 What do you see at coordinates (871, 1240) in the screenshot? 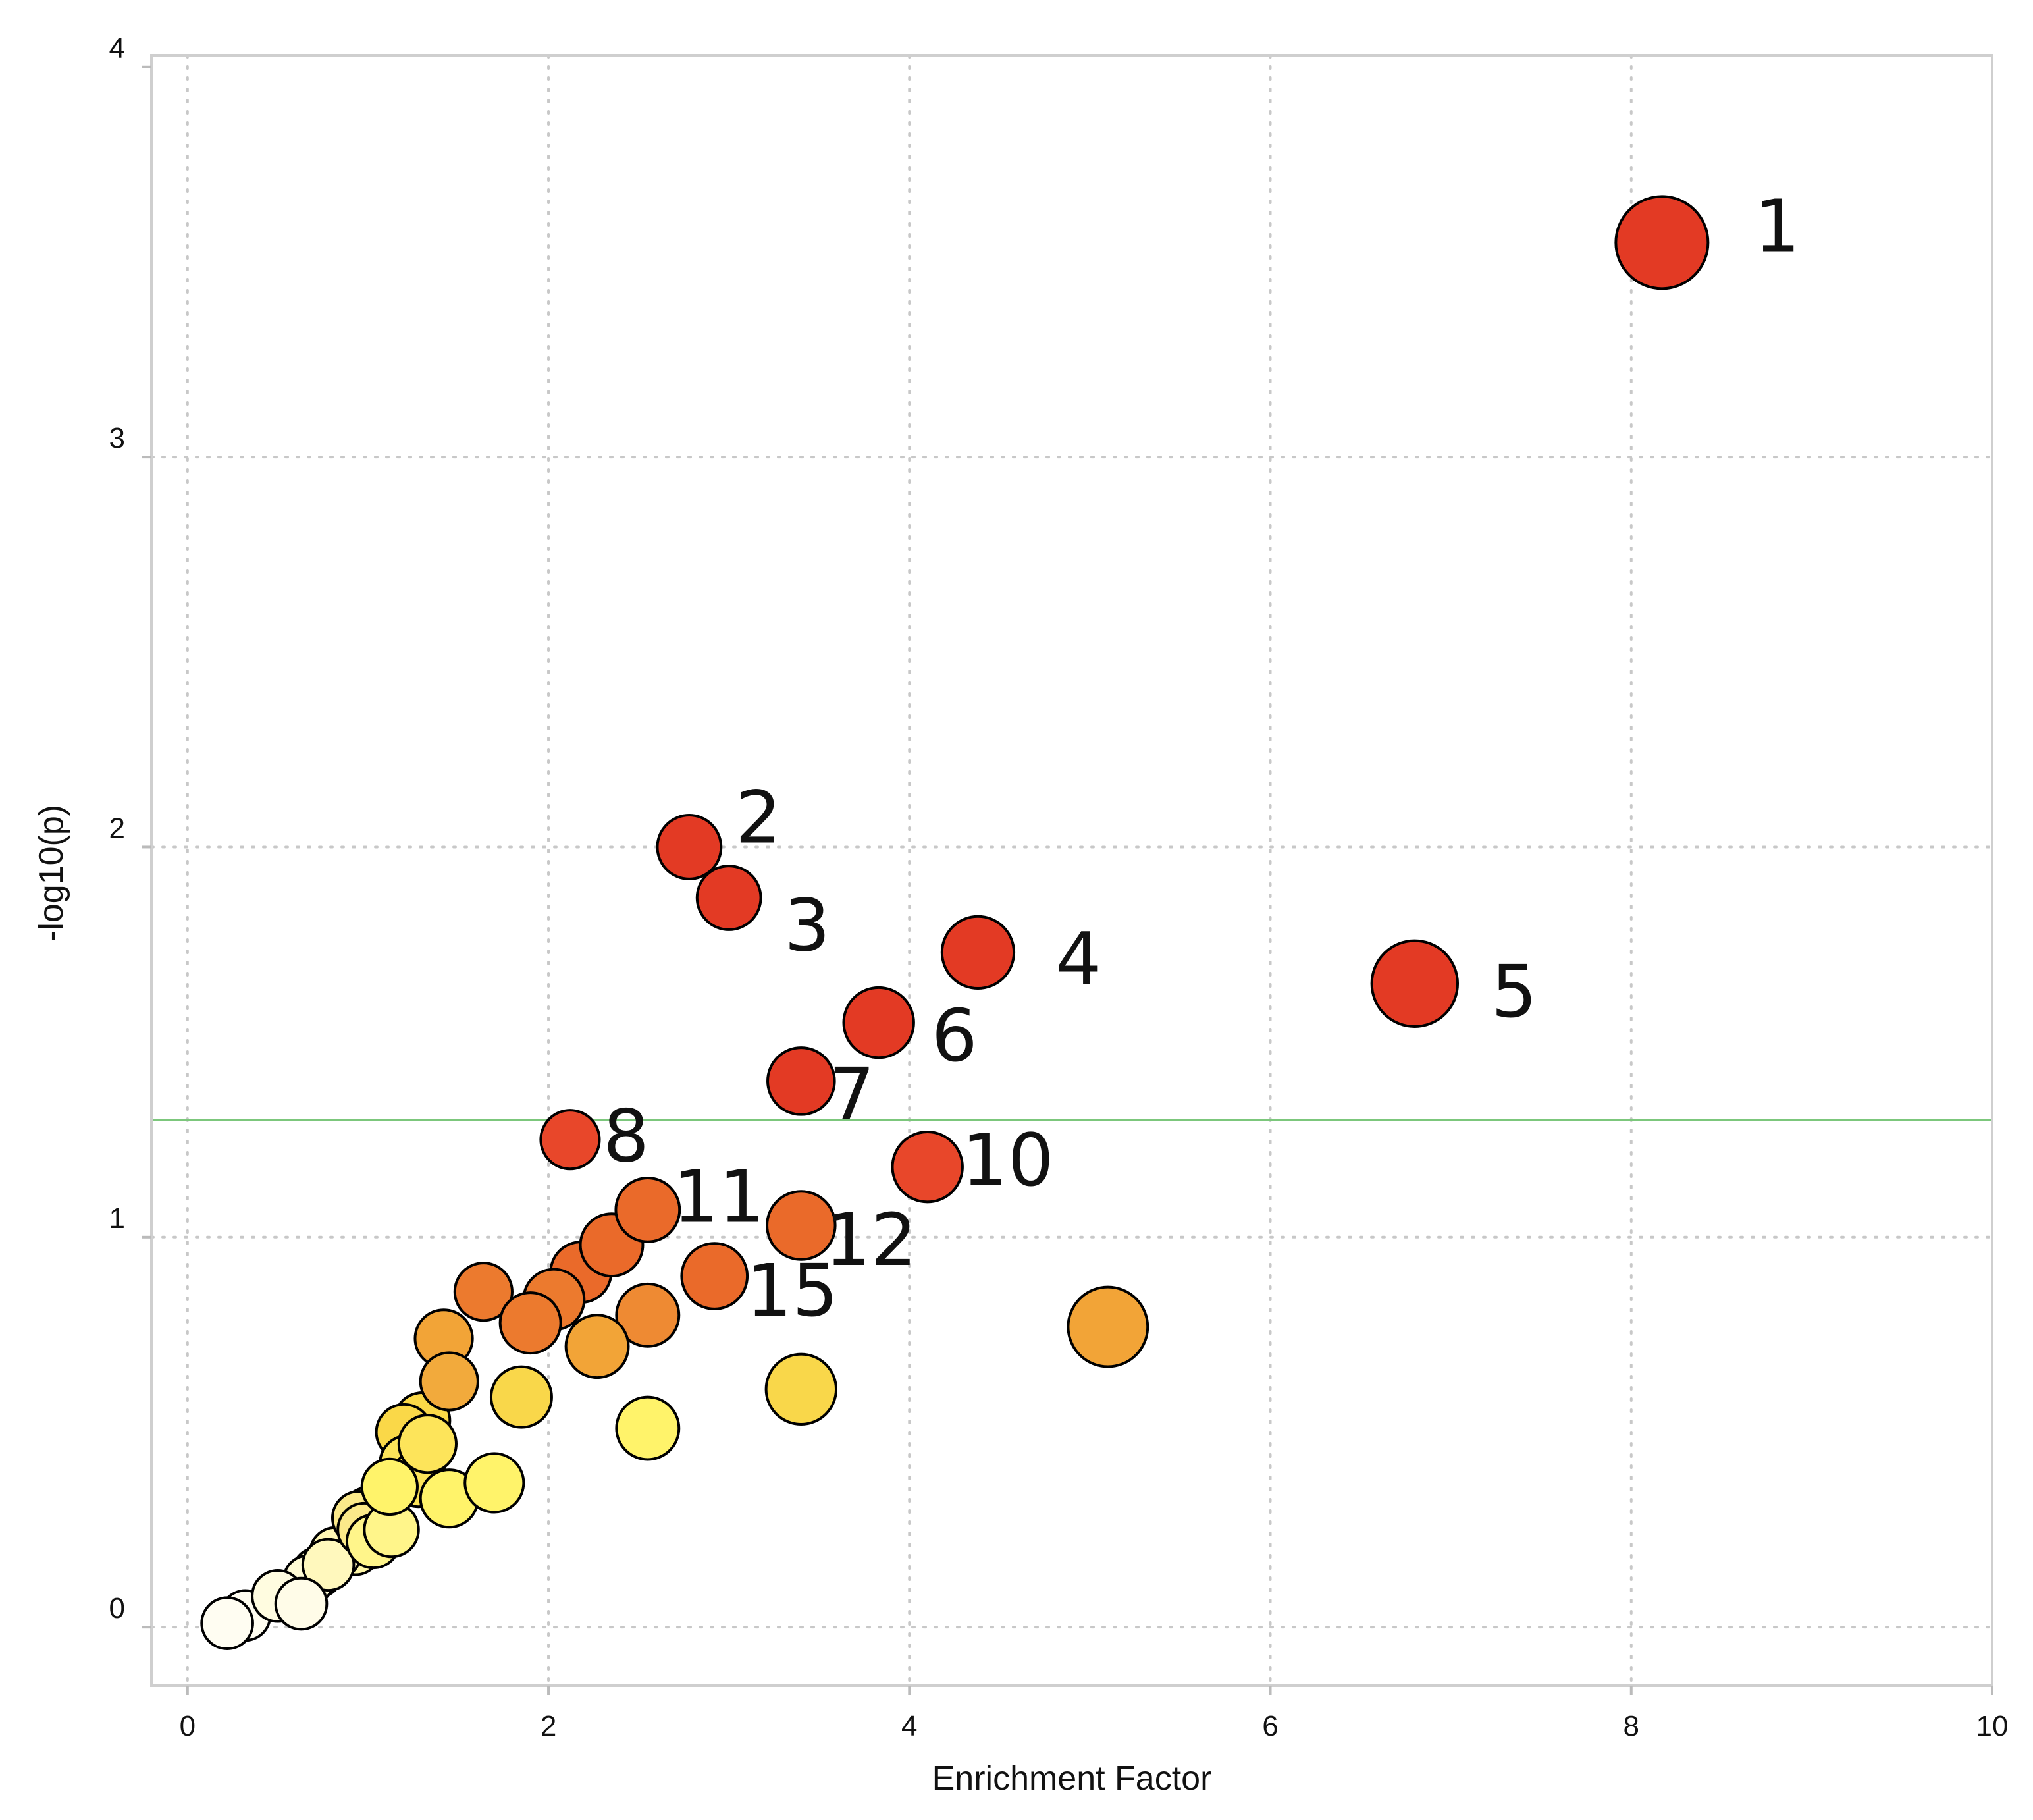
I see `point-label-12: 12` at bounding box center [871, 1240].